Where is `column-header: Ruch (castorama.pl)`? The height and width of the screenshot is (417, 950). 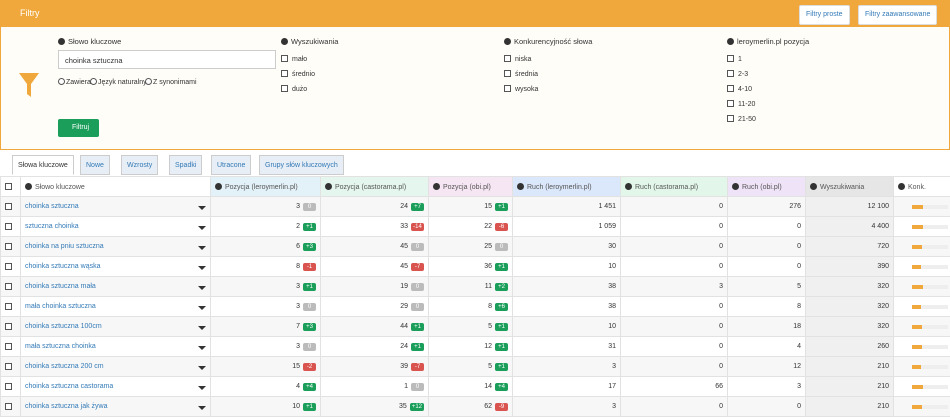
column-header: Ruch (castorama.pl) is located at coordinates (674, 186).